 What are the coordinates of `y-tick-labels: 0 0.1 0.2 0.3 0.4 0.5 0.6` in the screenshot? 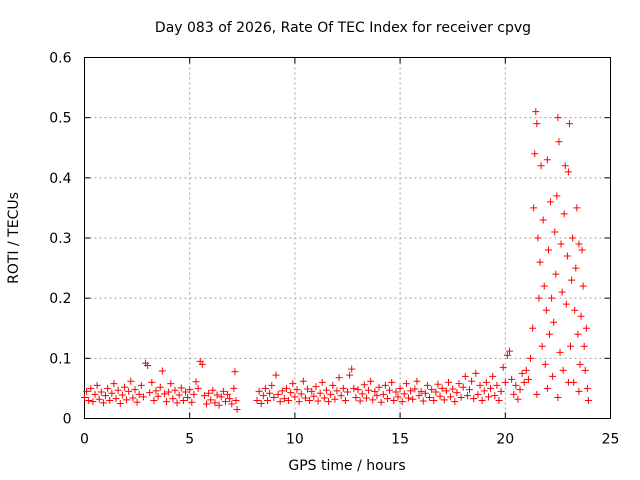 It's located at (60, 239).